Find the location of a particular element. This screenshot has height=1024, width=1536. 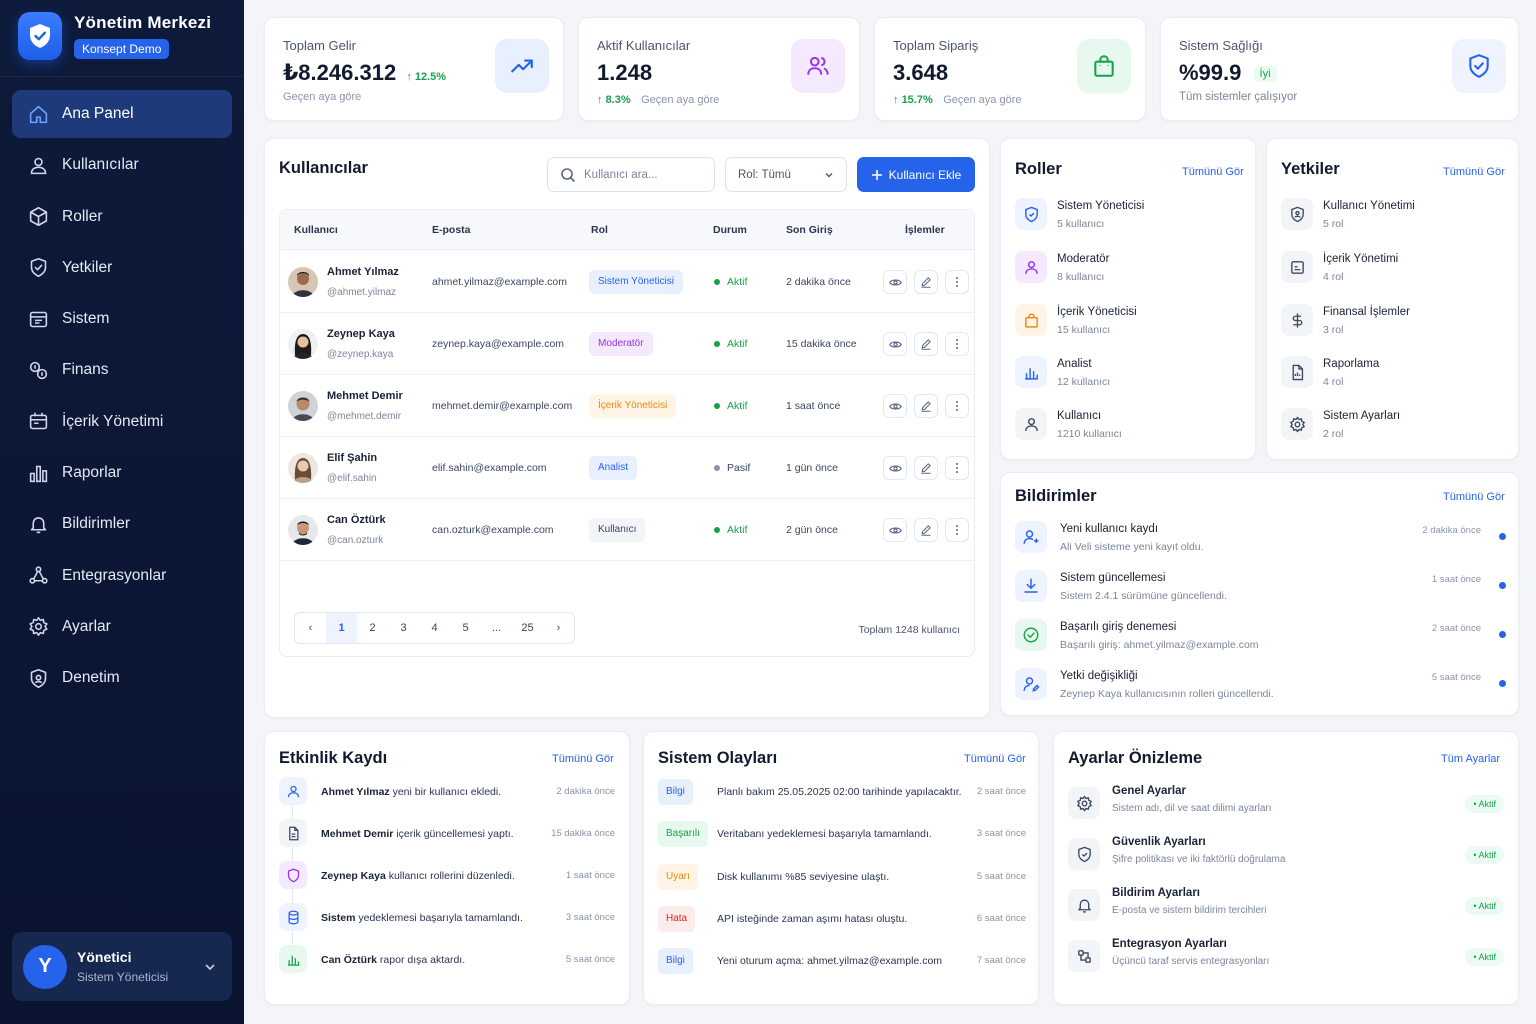

list-item: İçerik Yönetimi 4 rol is located at coordinates (1393, 275).